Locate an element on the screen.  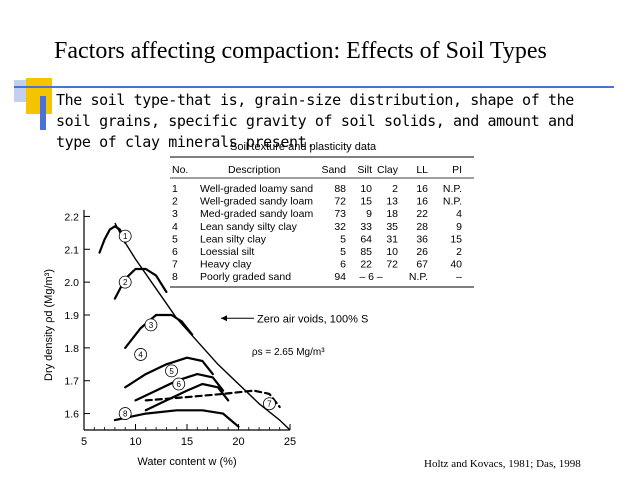
density-annotation: ρs = 2.65 Mg/m³ is located at coordinates (288, 352).